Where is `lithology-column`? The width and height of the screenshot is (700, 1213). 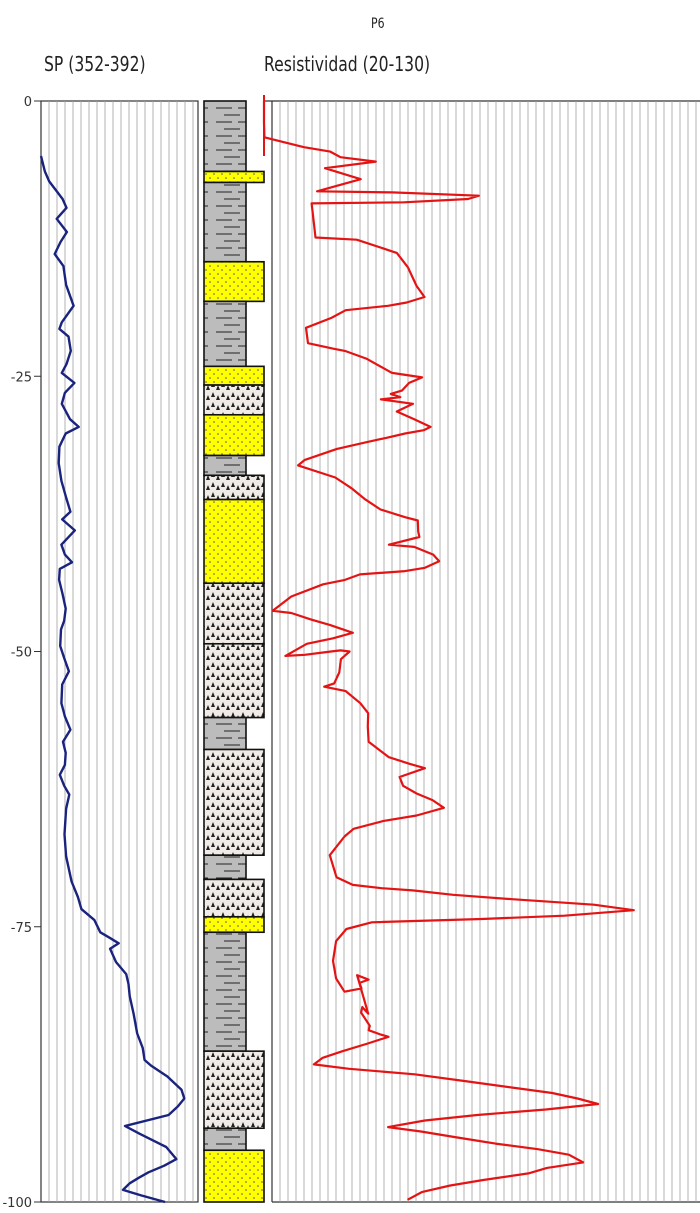 lithology-column is located at coordinates (234, 651).